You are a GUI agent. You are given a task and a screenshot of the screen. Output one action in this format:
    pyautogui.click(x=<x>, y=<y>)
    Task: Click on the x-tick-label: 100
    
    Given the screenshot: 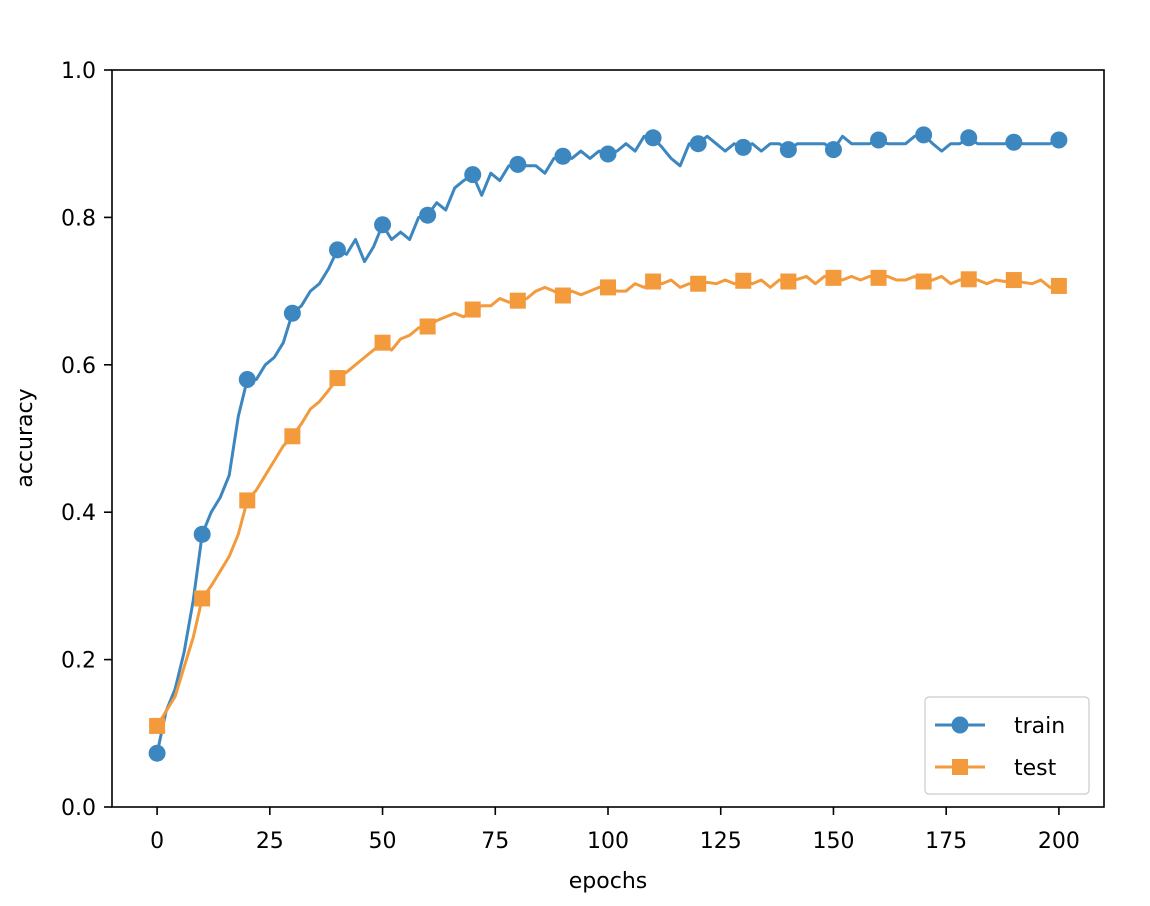 What is the action you would take?
    pyautogui.click(x=608, y=841)
    